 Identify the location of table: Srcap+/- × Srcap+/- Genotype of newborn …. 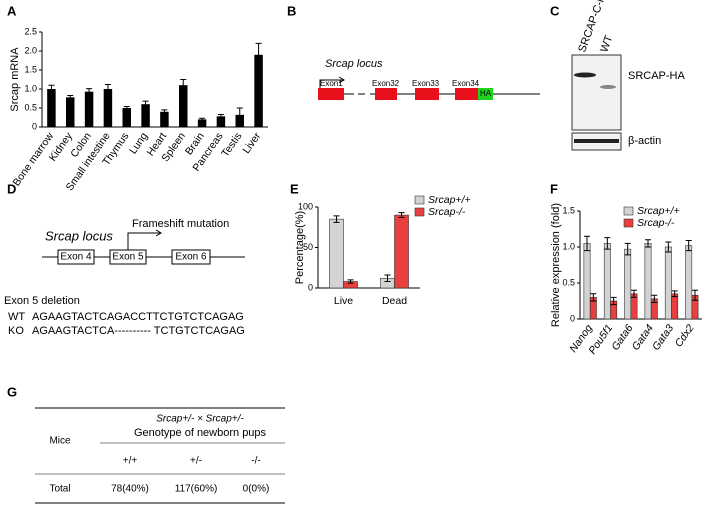
(160, 455).